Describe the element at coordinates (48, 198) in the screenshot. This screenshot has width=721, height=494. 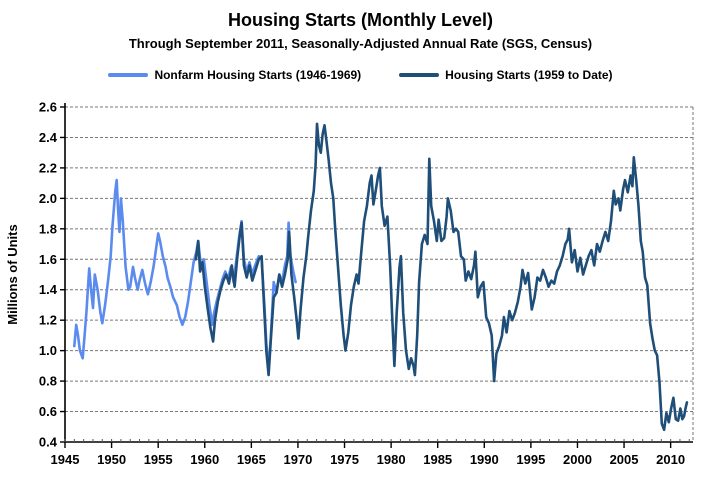
I see `y-tick-label: 2.0` at that location.